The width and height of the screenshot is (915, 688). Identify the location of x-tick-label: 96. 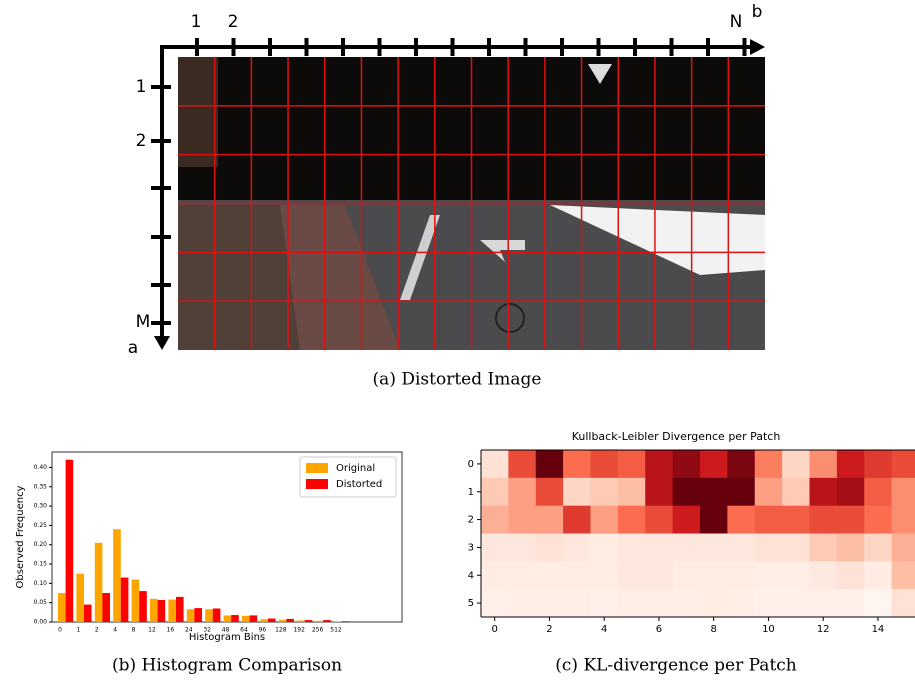
(263, 630).